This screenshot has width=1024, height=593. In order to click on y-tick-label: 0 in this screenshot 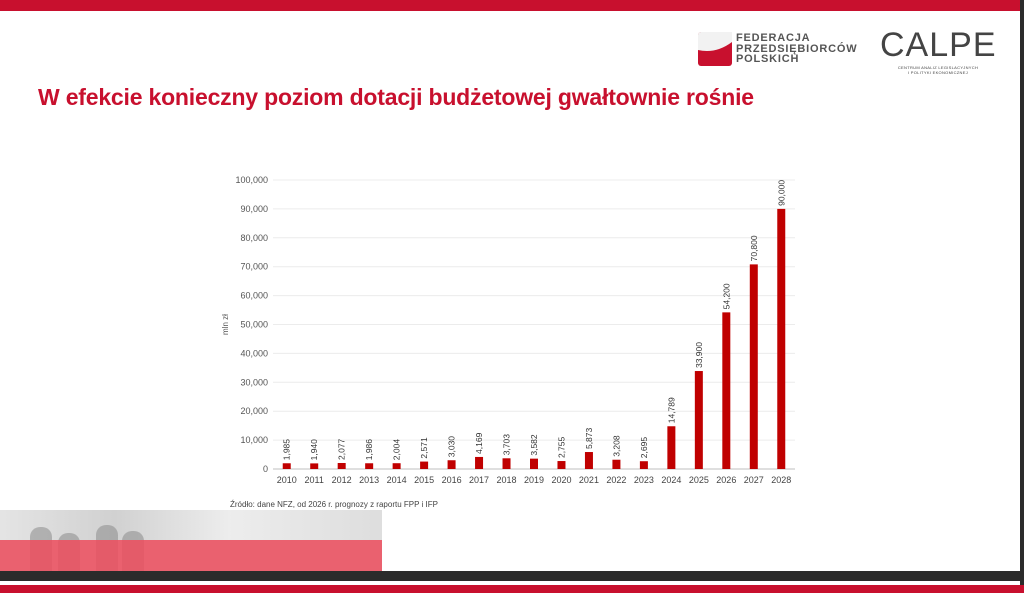, I will do `click(265, 469)`.